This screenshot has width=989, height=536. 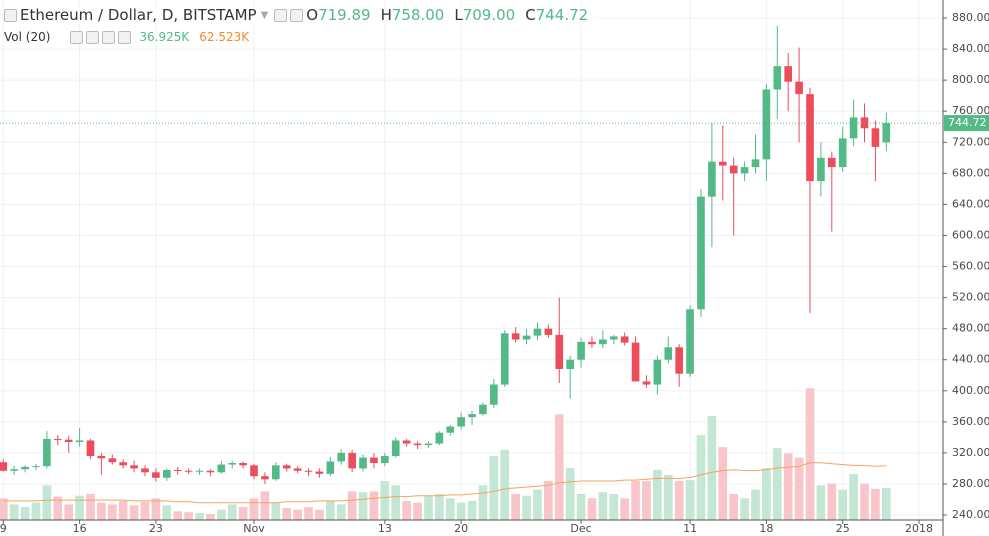 I want to click on x-tick-label: 13, so click(x=385, y=528).